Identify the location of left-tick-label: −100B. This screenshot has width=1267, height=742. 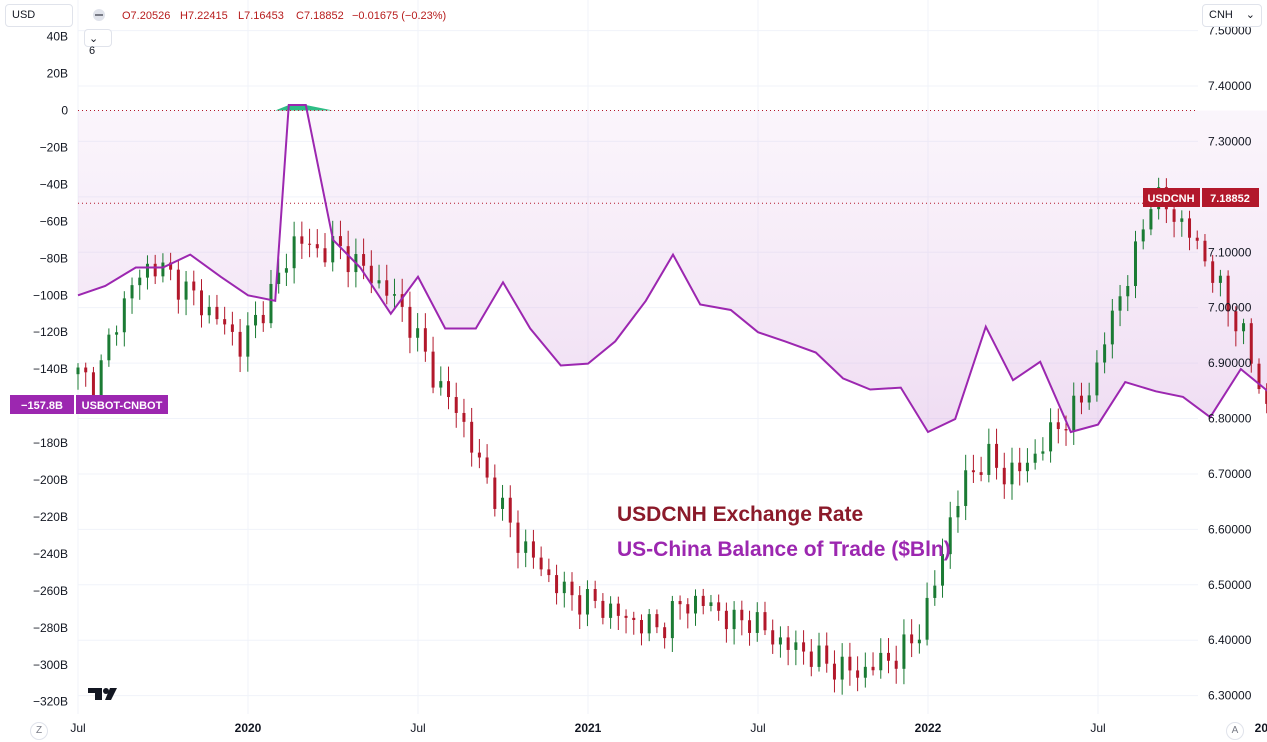
(50, 295).